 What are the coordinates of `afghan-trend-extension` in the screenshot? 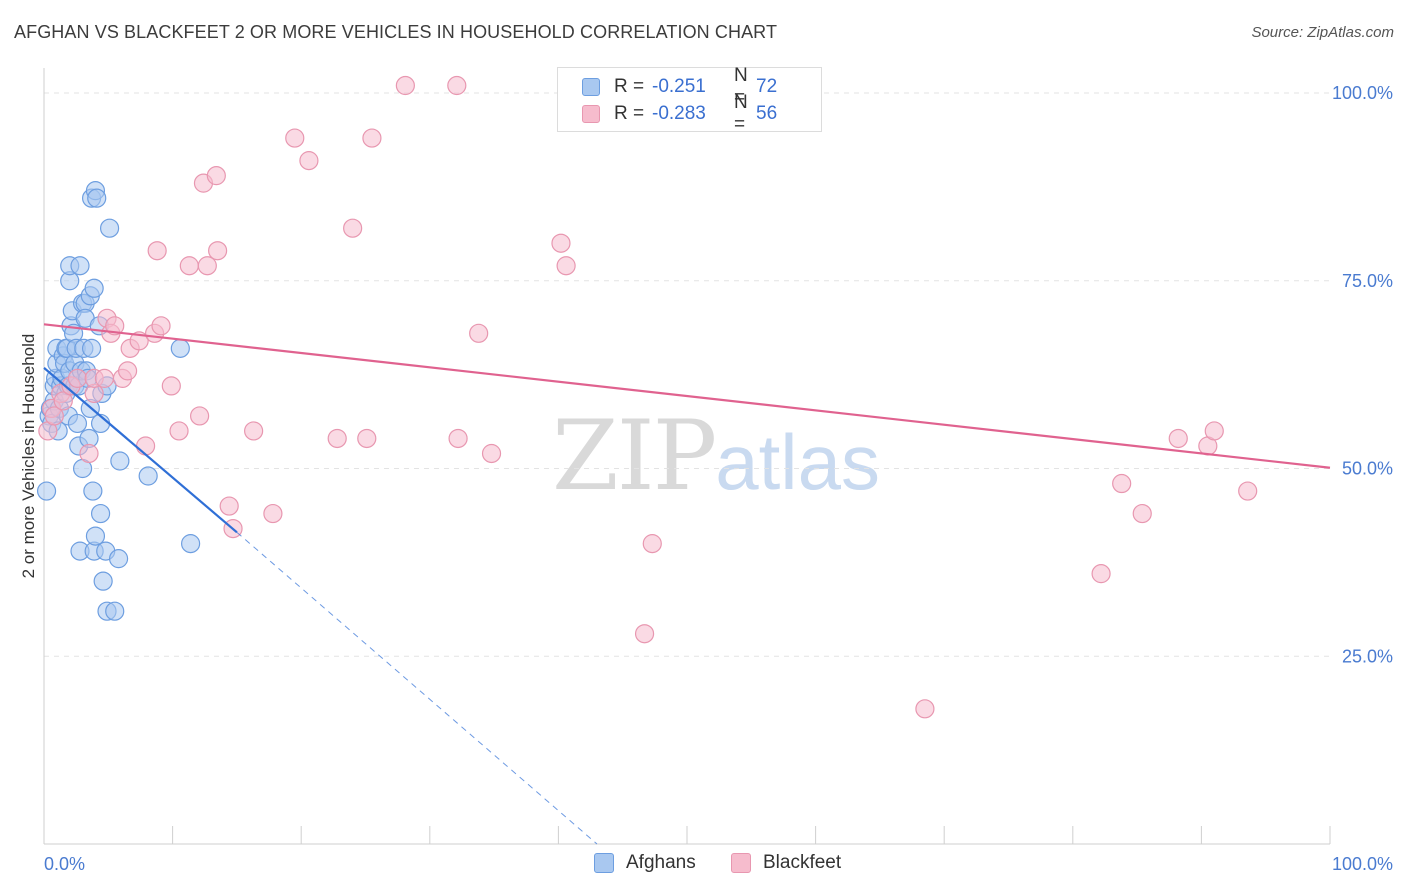 It's located at (417, 688).